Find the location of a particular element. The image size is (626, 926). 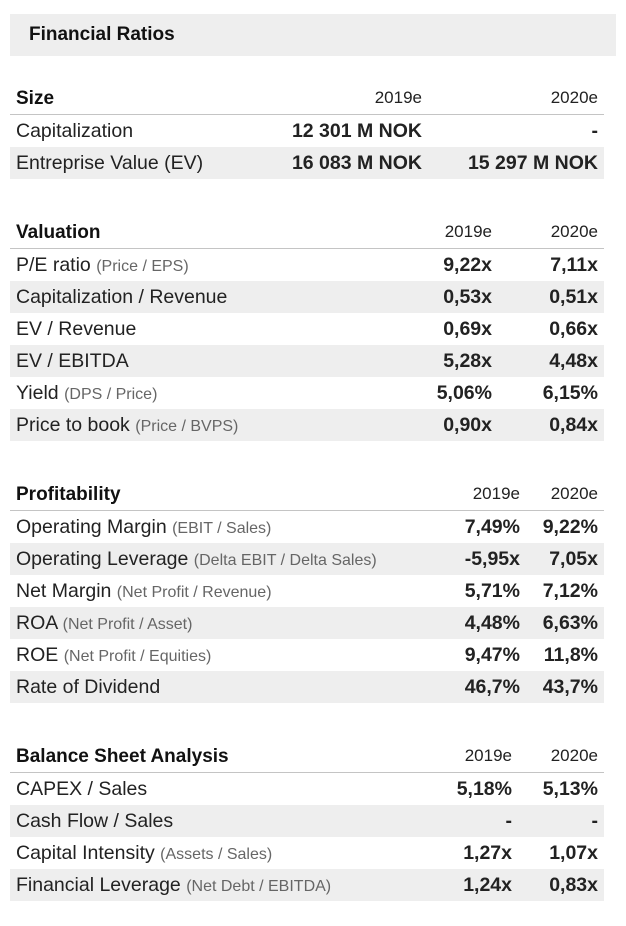

row-label-text: ROE is located at coordinates (37, 655).